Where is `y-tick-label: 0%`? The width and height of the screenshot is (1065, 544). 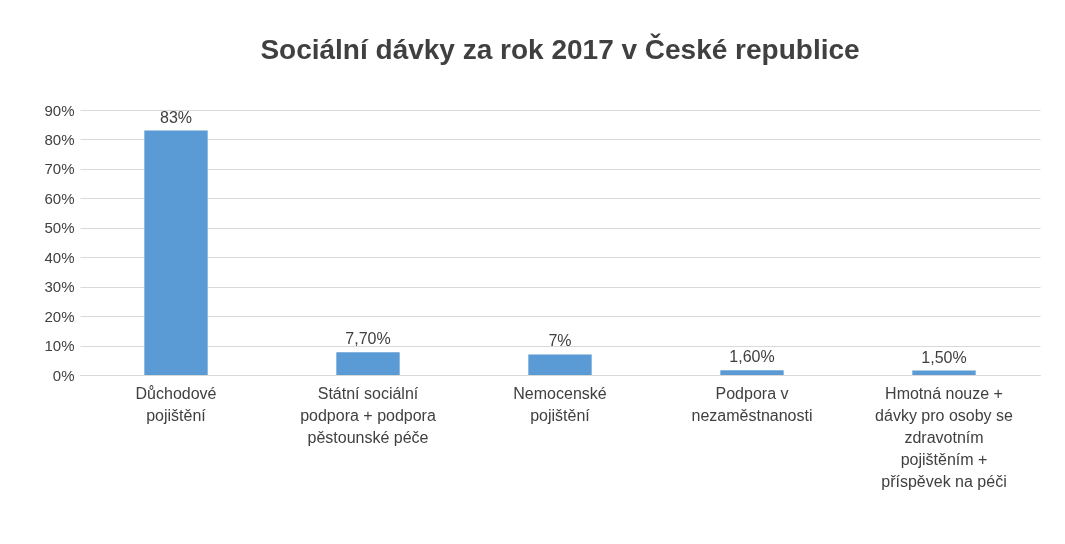
y-tick-label: 0% is located at coordinates (63, 375).